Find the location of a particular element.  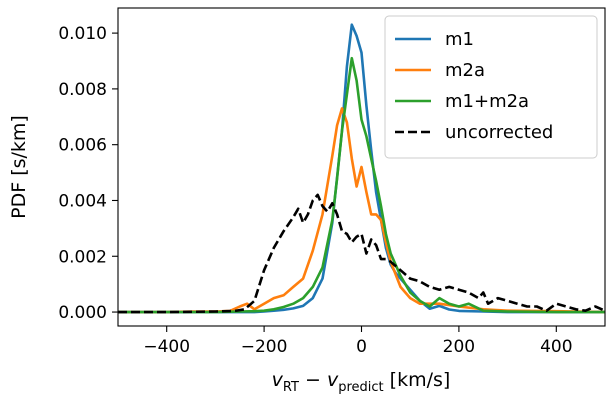

y-tick-label: 0.006 is located at coordinates (82, 146).